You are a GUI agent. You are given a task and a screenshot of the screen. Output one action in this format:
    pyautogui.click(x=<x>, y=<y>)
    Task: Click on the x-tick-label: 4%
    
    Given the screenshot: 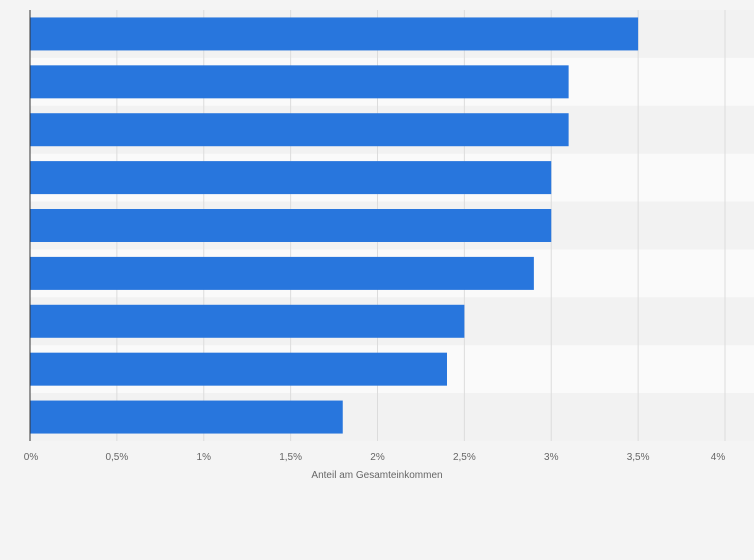 What is the action you would take?
    pyautogui.click(x=718, y=457)
    